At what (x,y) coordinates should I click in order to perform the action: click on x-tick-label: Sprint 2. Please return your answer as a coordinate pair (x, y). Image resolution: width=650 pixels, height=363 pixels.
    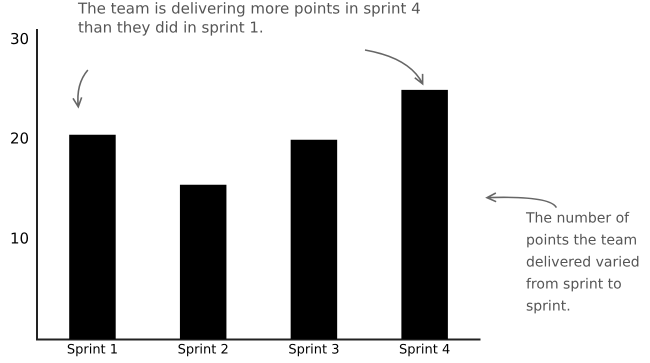
    Looking at the image, I should click on (203, 350).